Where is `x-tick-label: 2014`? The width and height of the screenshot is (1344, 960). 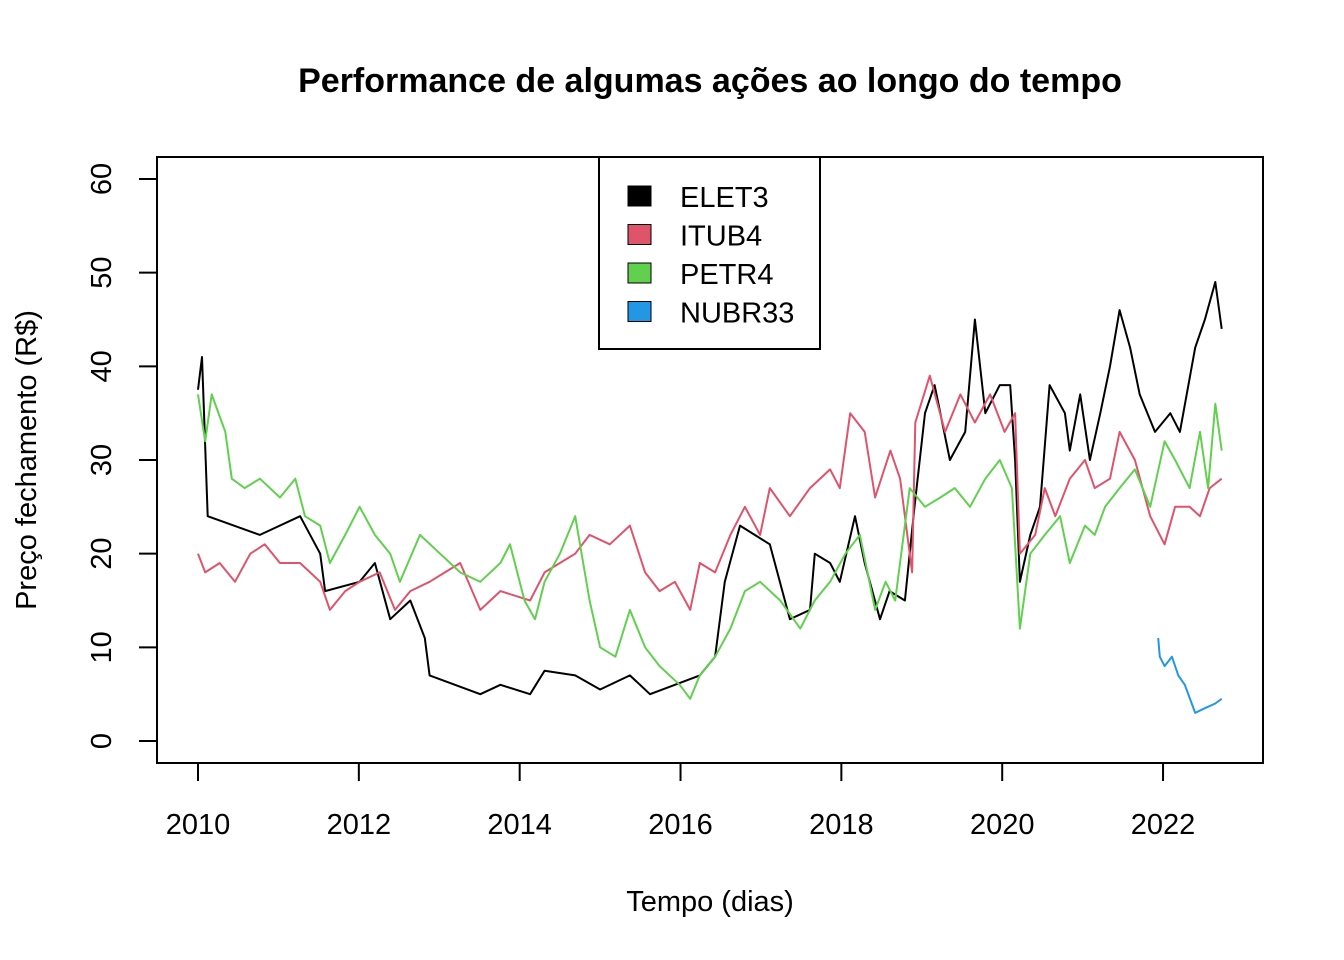 x-tick-label: 2014 is located at coordinates (519, 825).